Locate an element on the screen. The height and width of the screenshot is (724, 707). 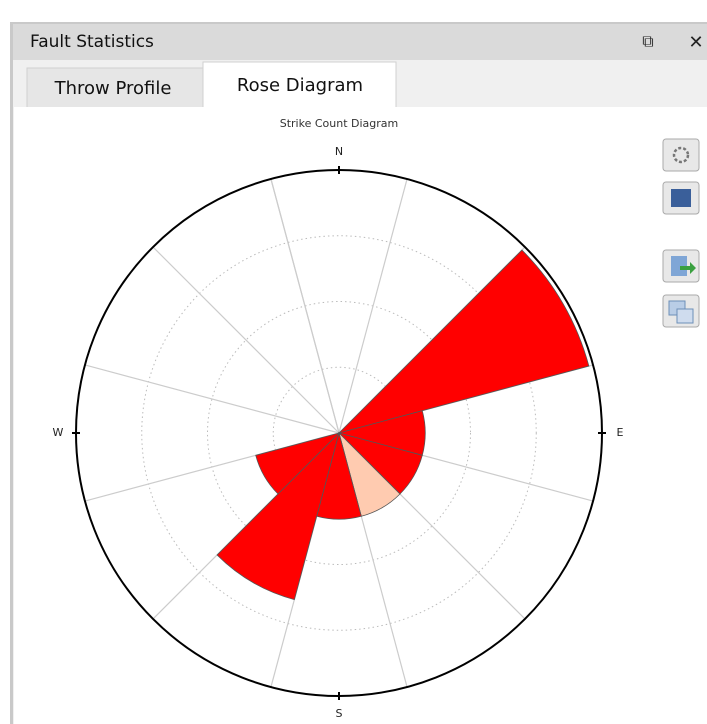
tab-join is located at coordinates (299, 107).